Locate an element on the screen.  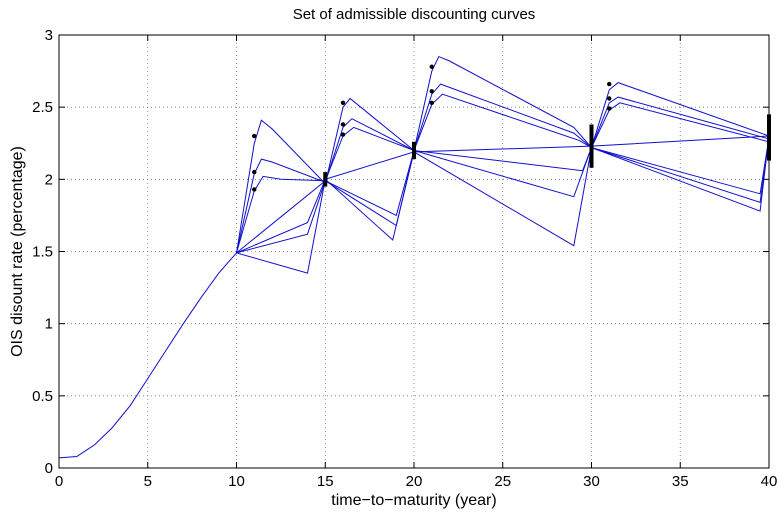
y-tick-label: 2 is located at coordinates (49, 179).